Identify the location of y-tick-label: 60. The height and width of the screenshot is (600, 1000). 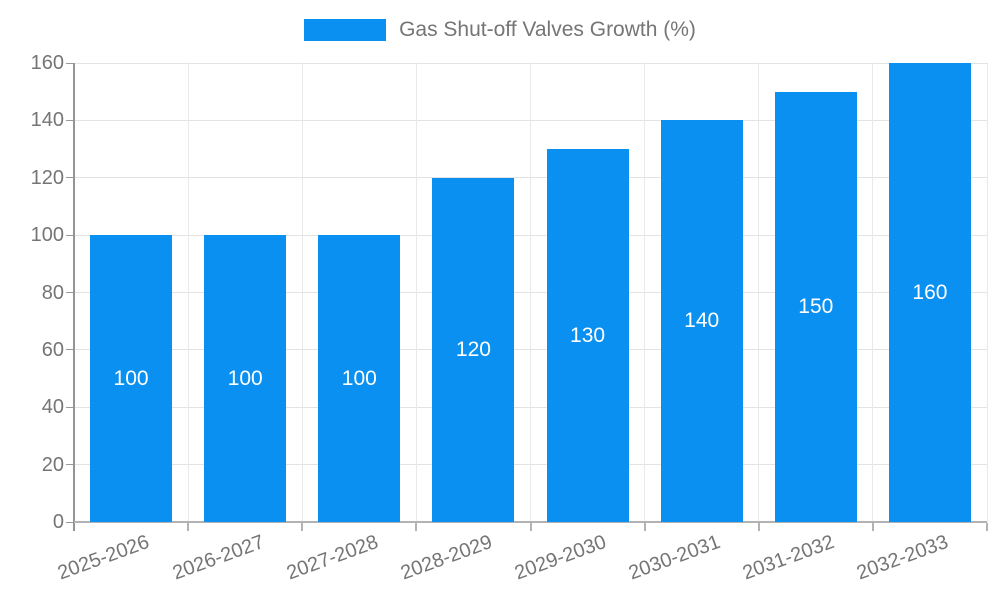
(52, 349).